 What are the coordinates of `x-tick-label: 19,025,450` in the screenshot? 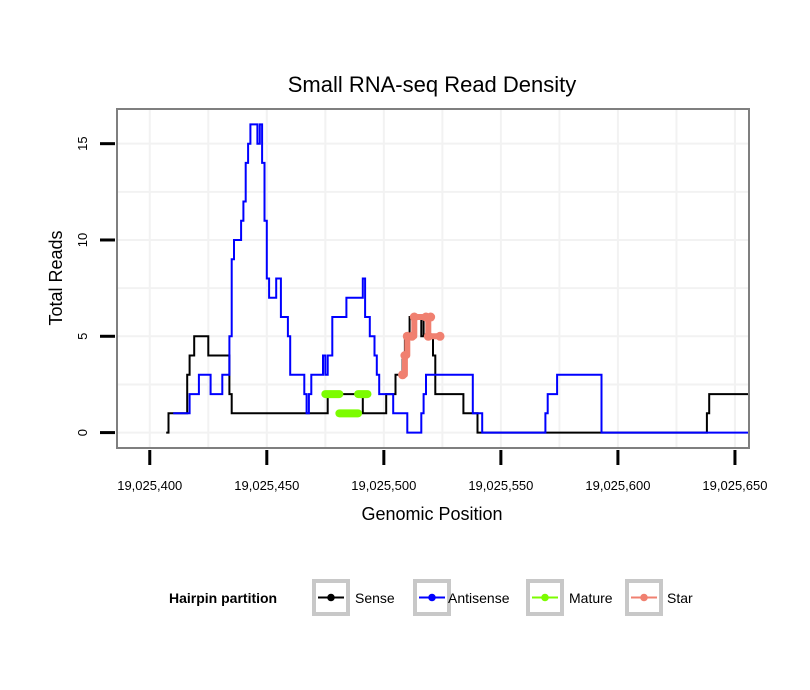 It's located at (266, 485).